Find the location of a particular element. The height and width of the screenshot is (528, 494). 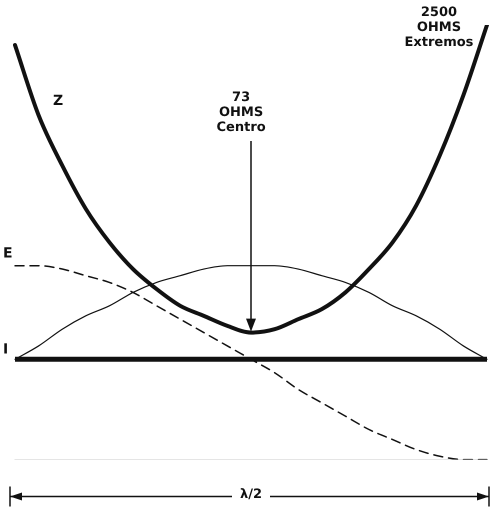

series-label: Z is located at coordinates (58, 101).